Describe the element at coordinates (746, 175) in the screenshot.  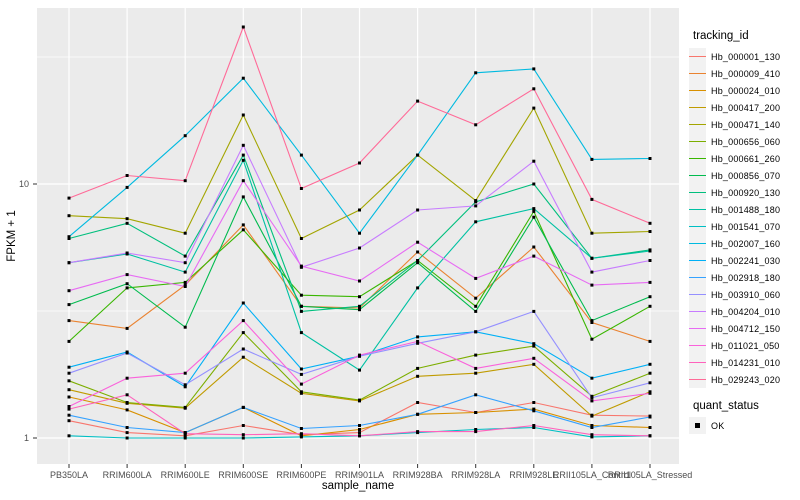
I see `legend-item-label: Hb_000856_070` at that location.